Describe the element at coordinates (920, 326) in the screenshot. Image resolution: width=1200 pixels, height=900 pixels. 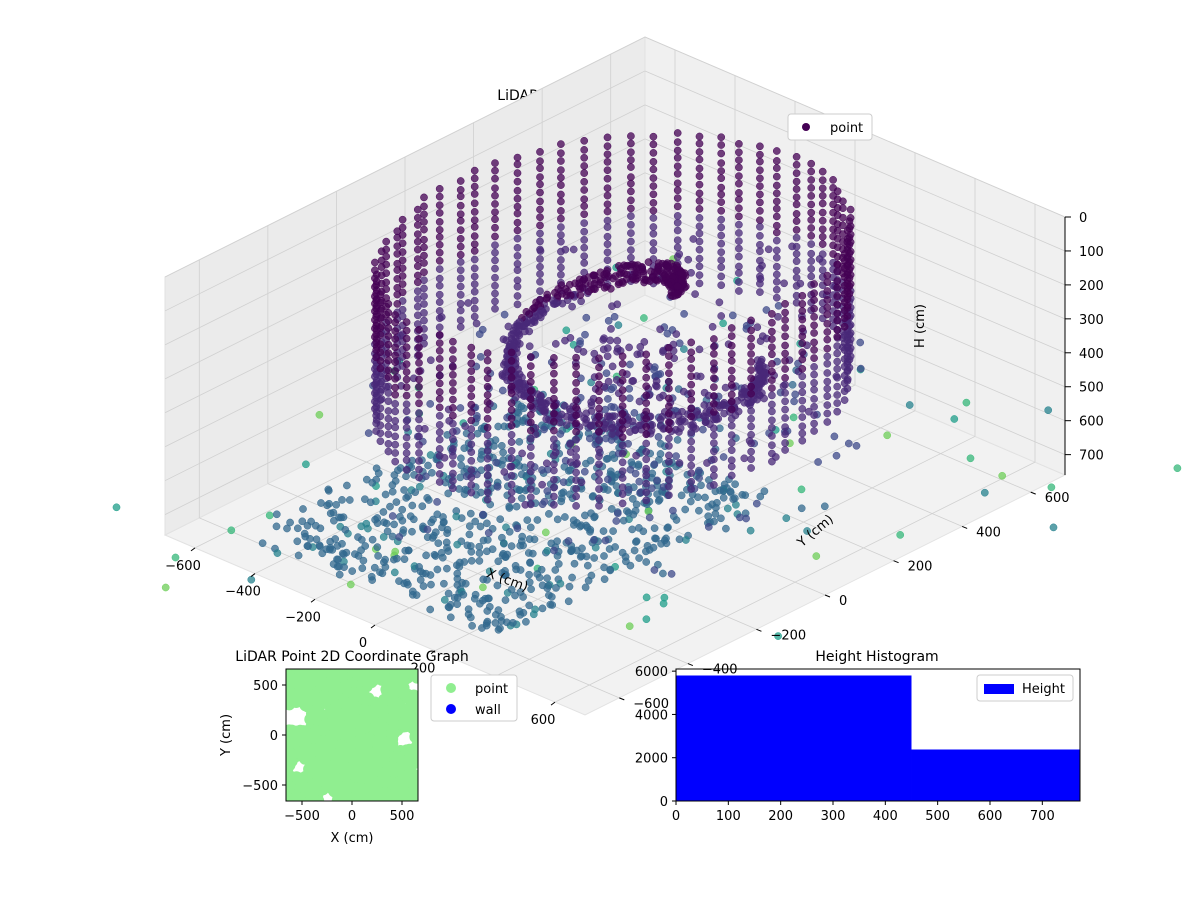
I see `chart-3d-zlabel: H (cm)` at that location.